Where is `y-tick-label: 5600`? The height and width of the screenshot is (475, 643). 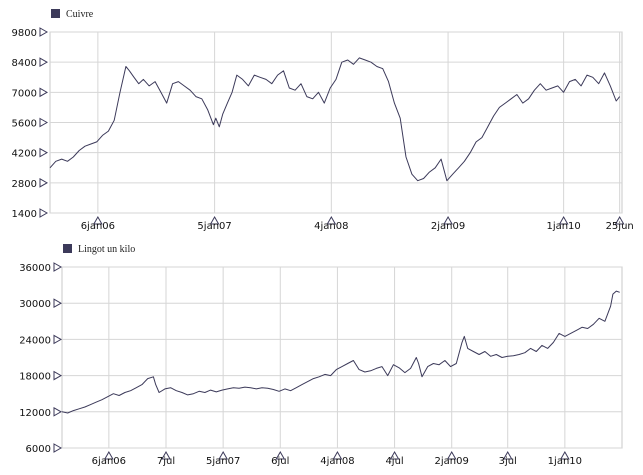 y-tick-label: 5600 is located at coordinates (24, 124).